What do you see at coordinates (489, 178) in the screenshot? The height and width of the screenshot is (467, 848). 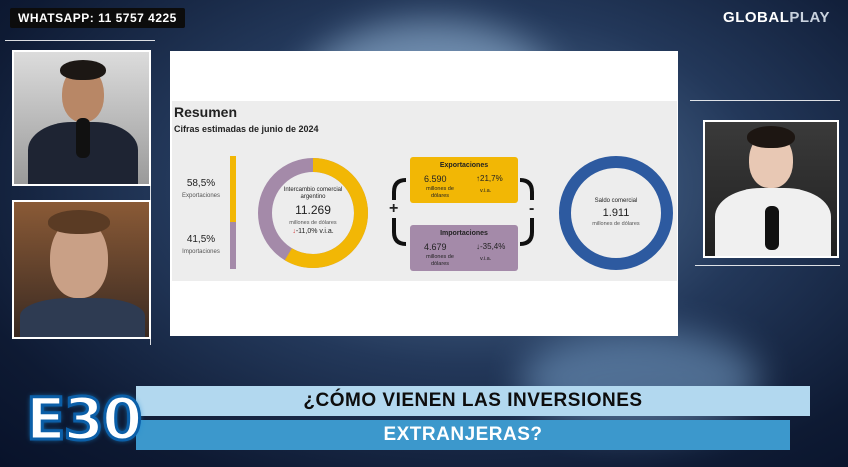 I see `exports-change: ↑21,7%` at bounding box center [489, 178].